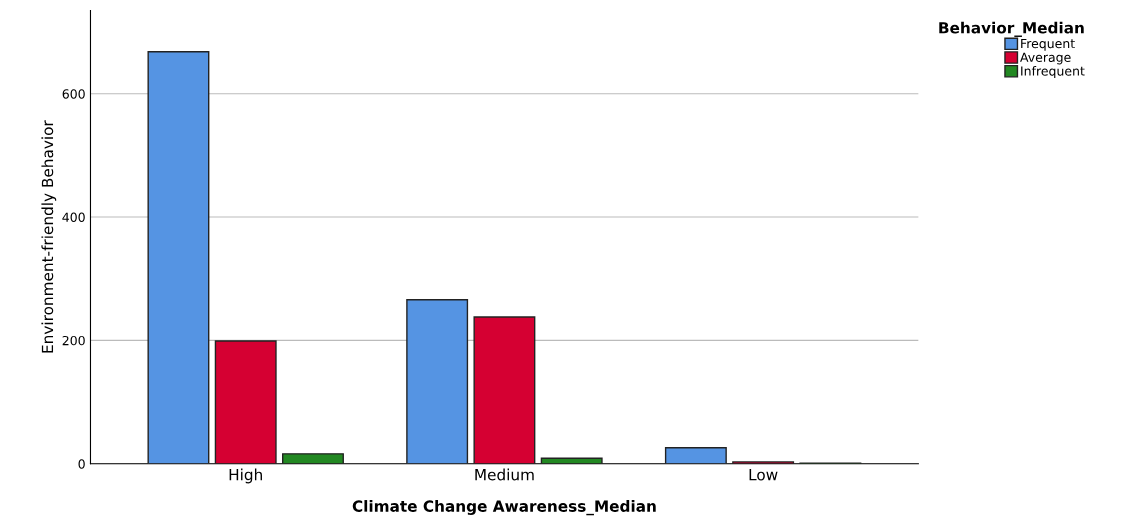 Image resolution: width=1131 pixels, height=524 pixels. Describe the element at coordinates (504, 508) in the screenshot. I see `x-axis-title: Climate Change Awareness_Median` at that location.